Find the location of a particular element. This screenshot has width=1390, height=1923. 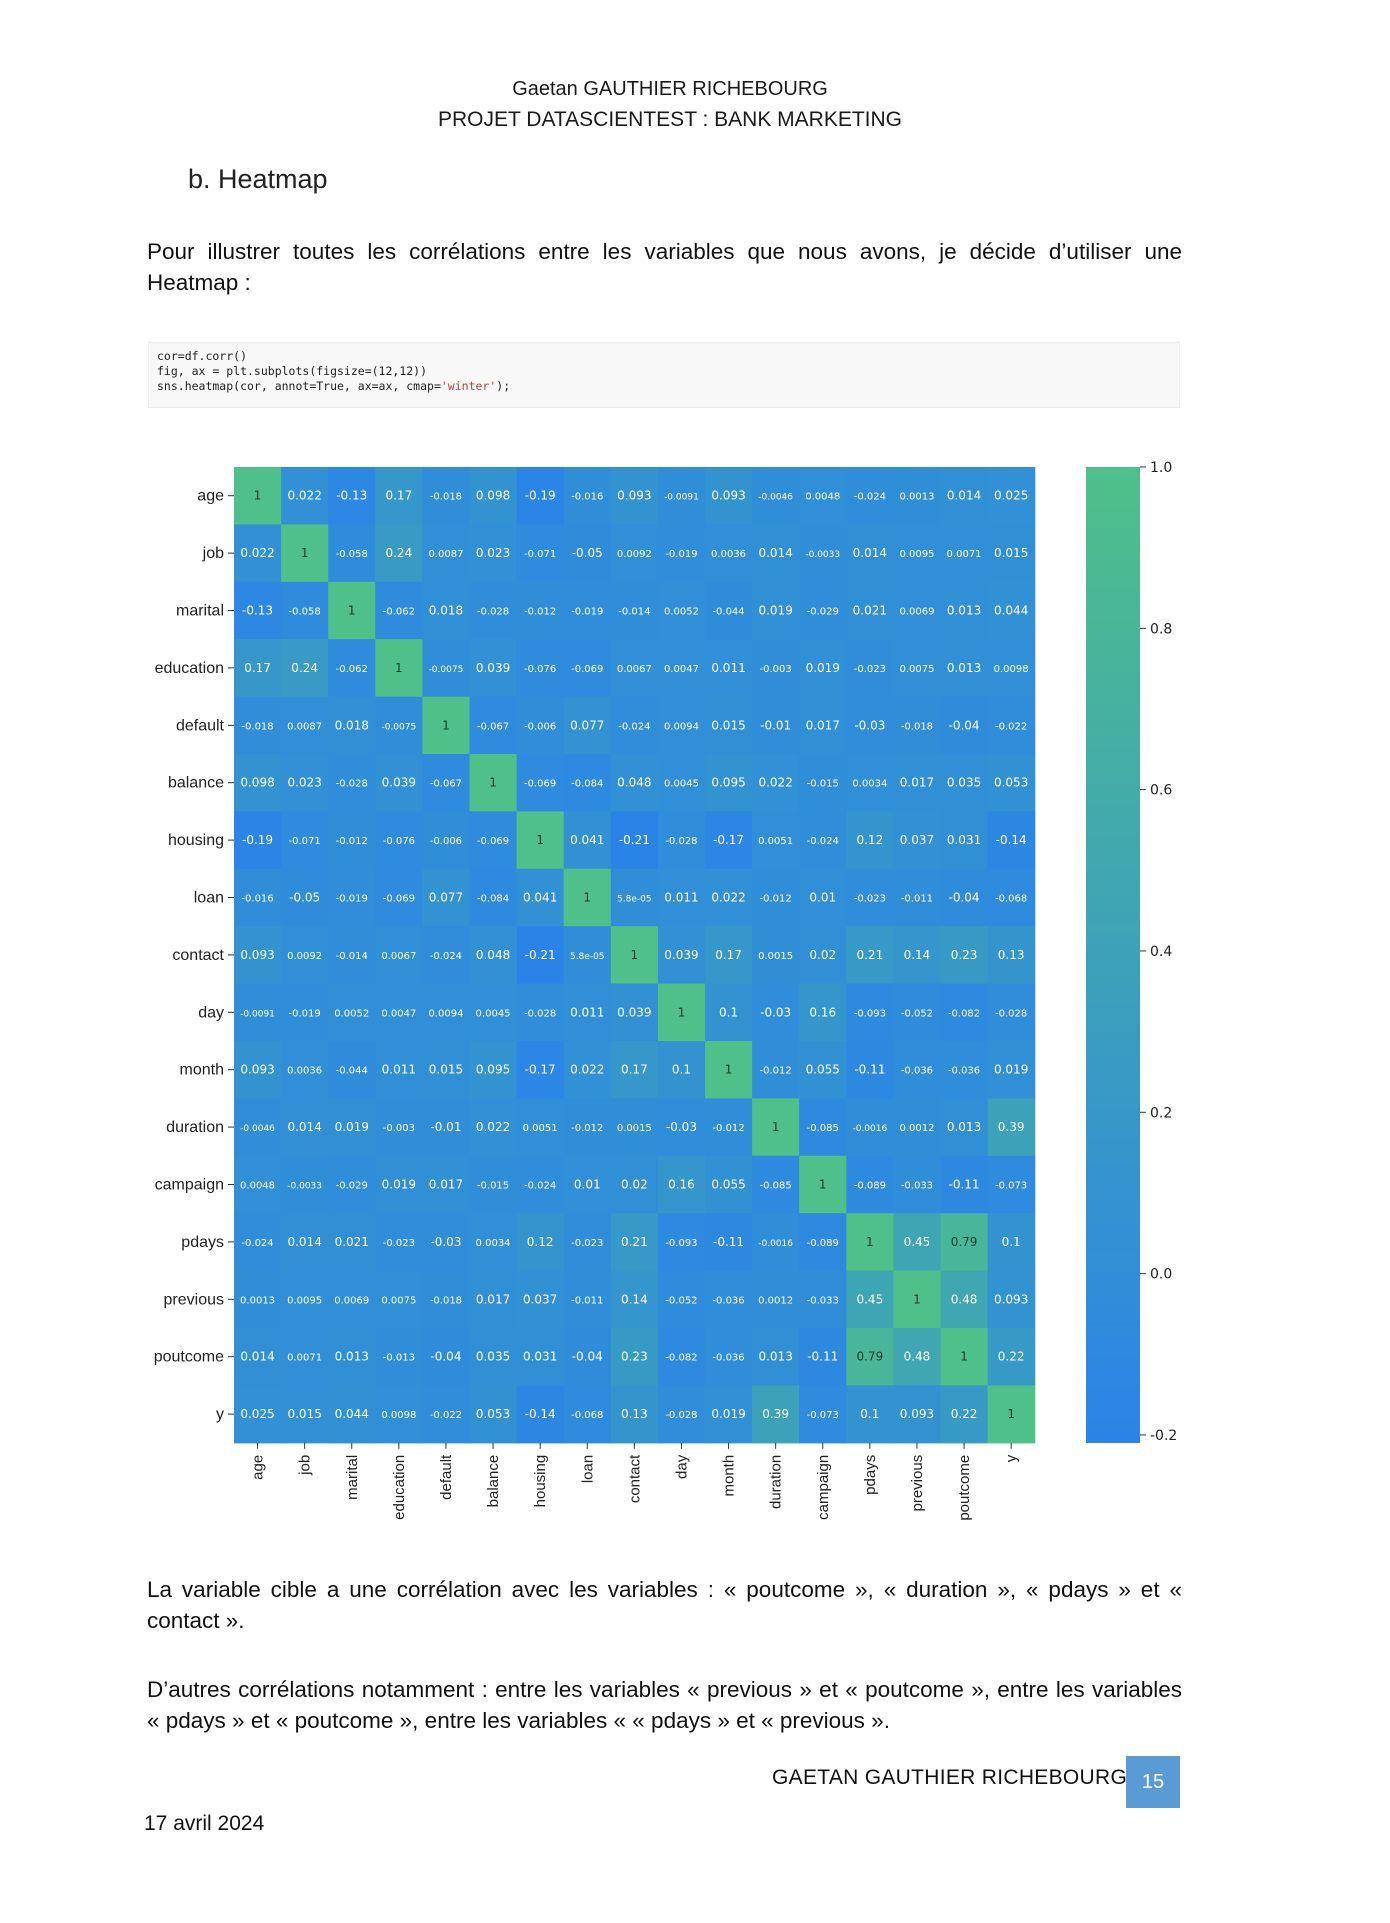

heatmap-cell-housing-default is located at coordinates (446, 840).